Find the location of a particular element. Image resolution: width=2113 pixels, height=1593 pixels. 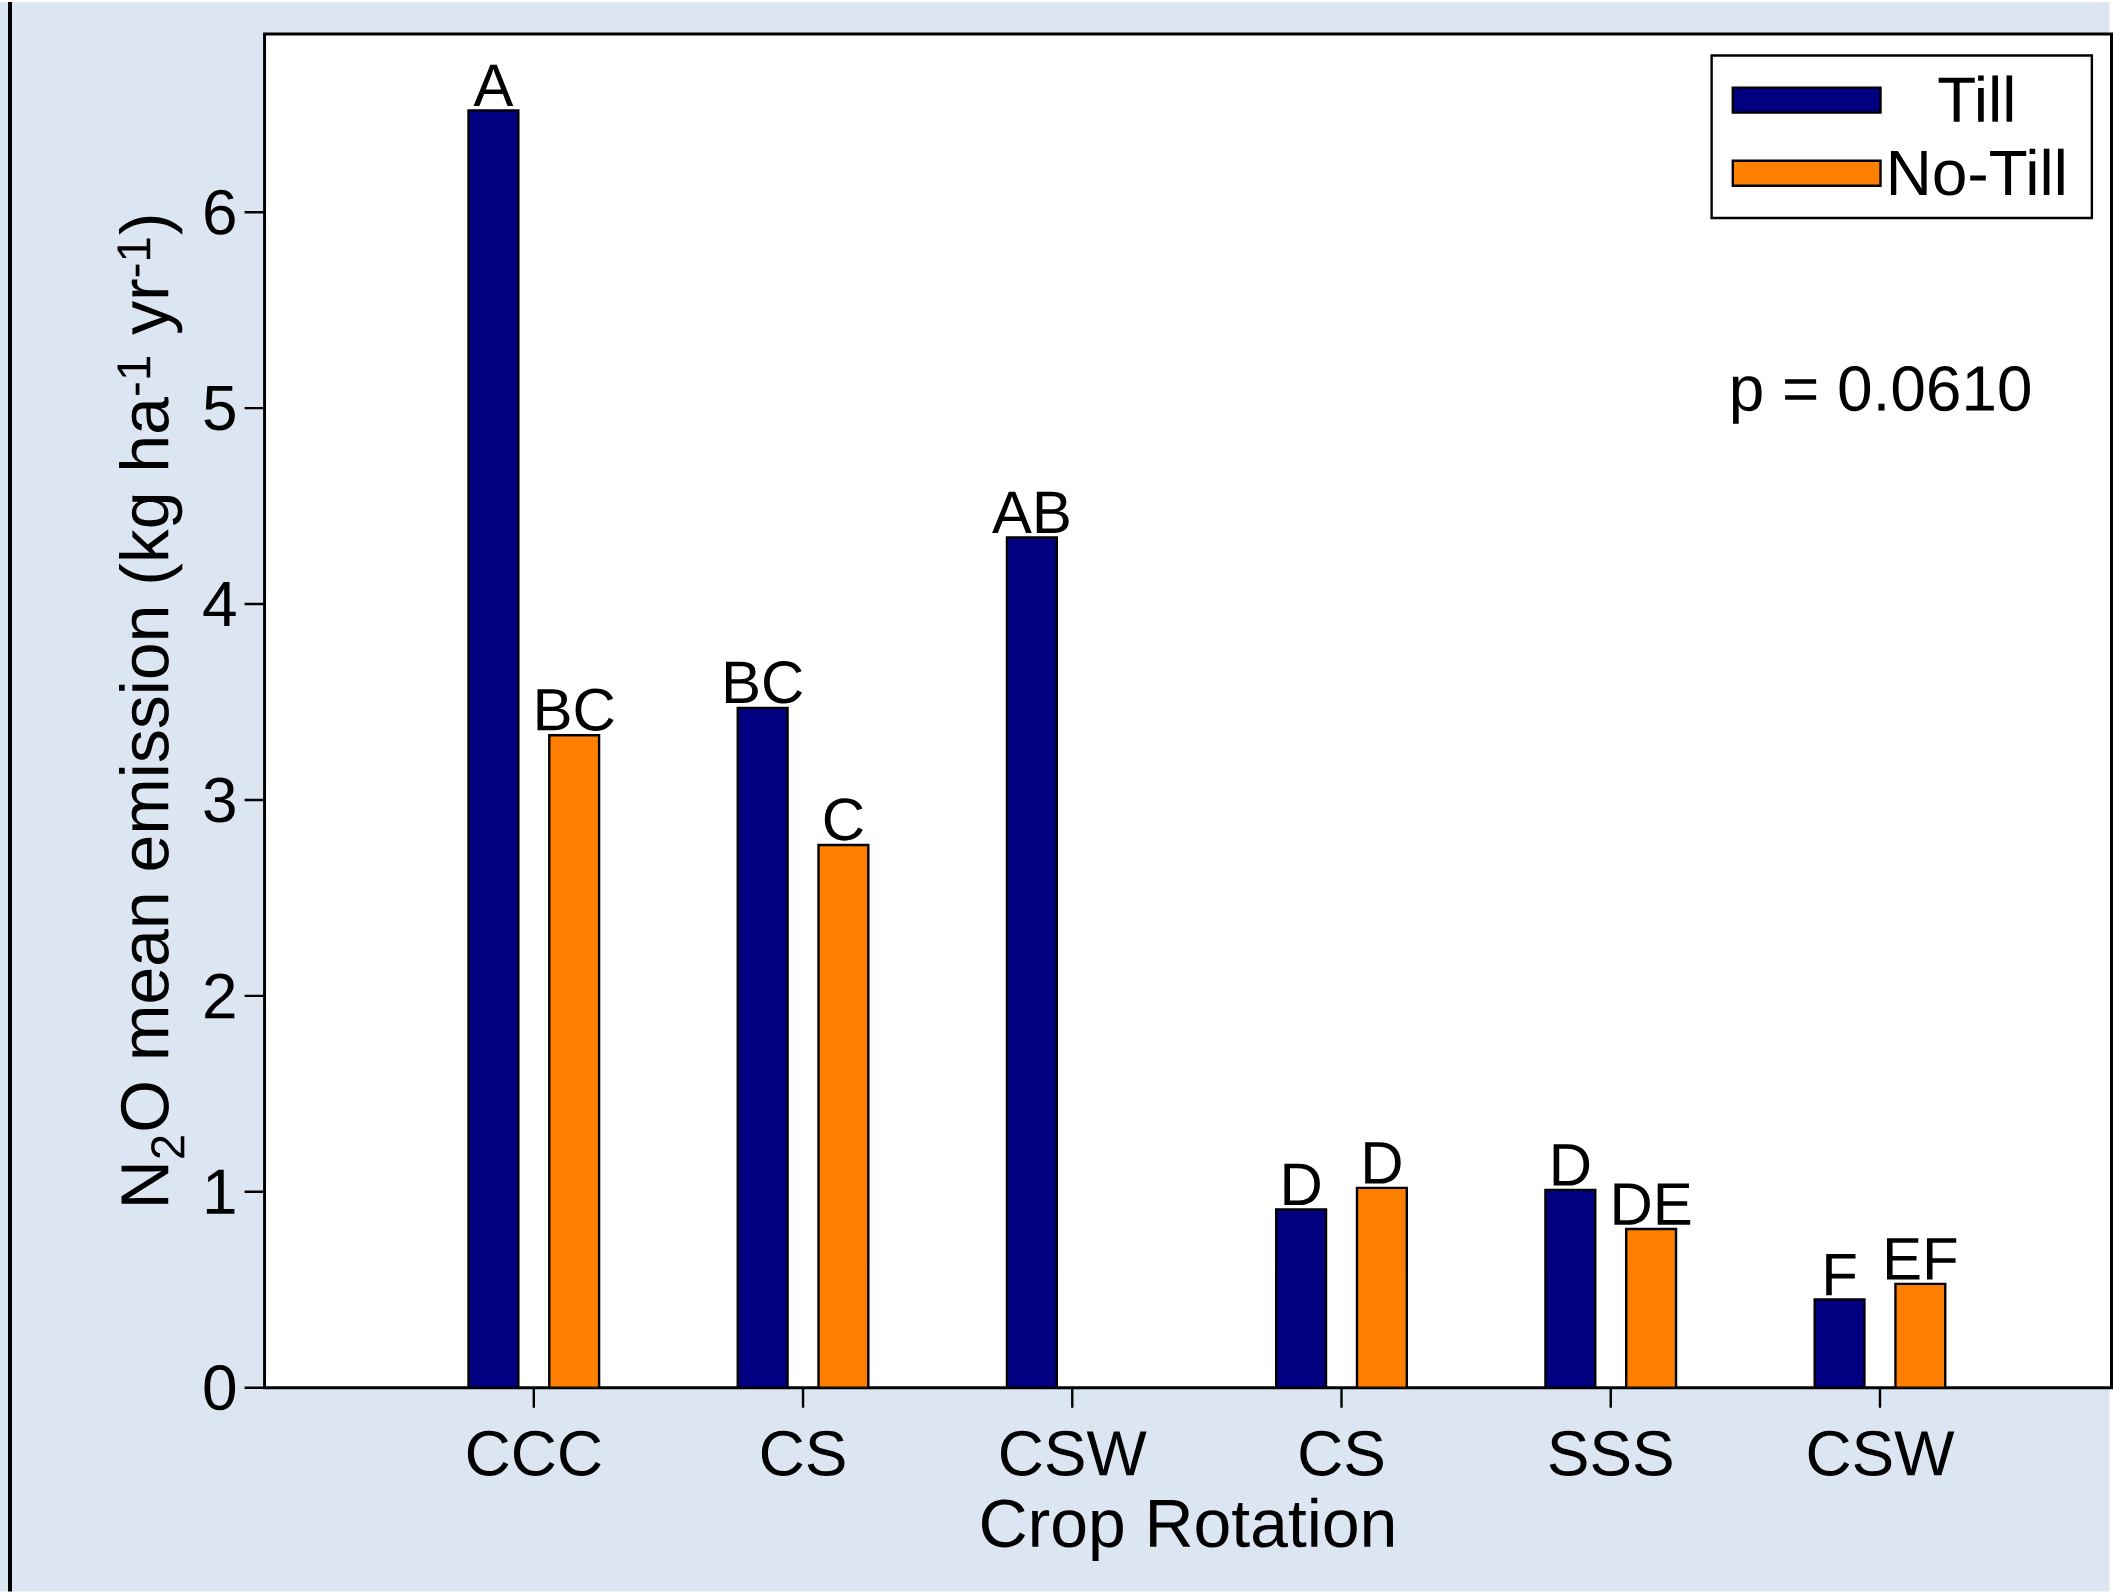

data-label: EF is located at coordinates (1922, 1259).